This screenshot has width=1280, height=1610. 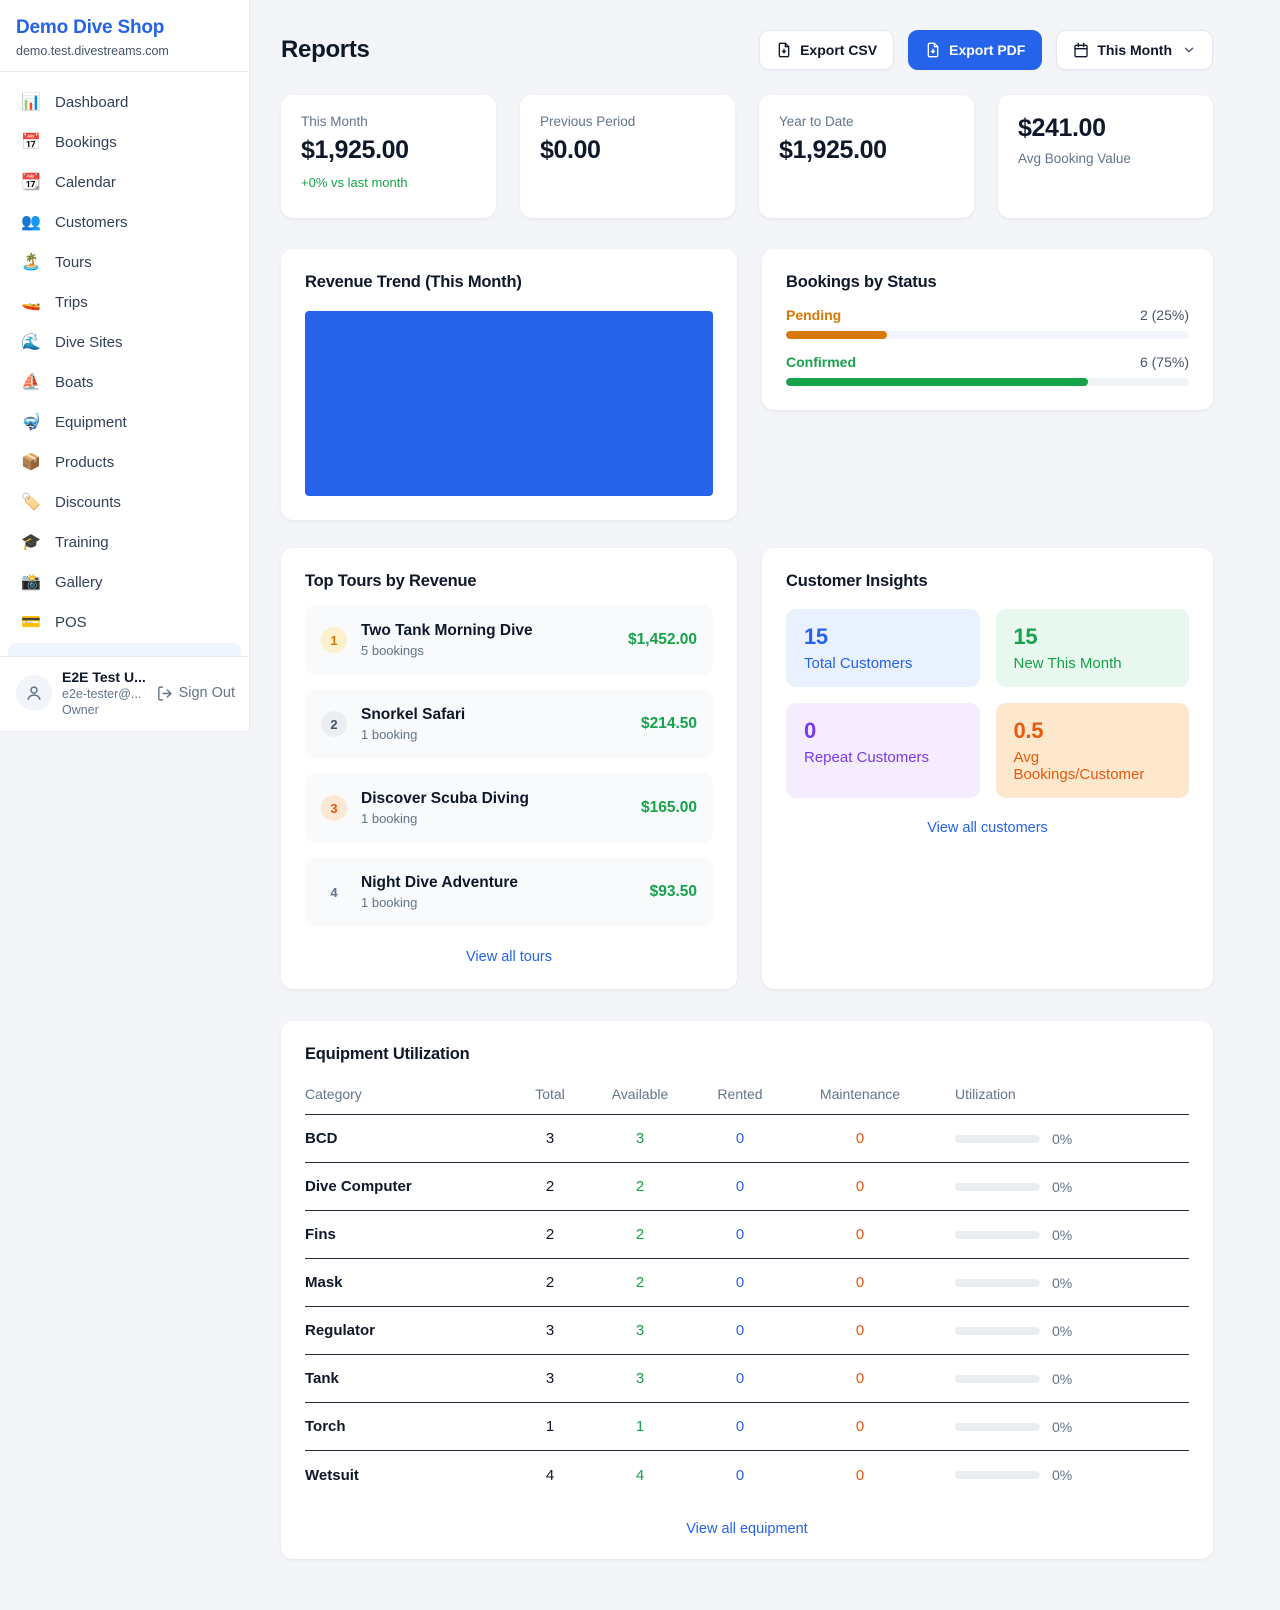 I want to click on status-row: Confirmed 6 (75%), so click(x=987, y=370).